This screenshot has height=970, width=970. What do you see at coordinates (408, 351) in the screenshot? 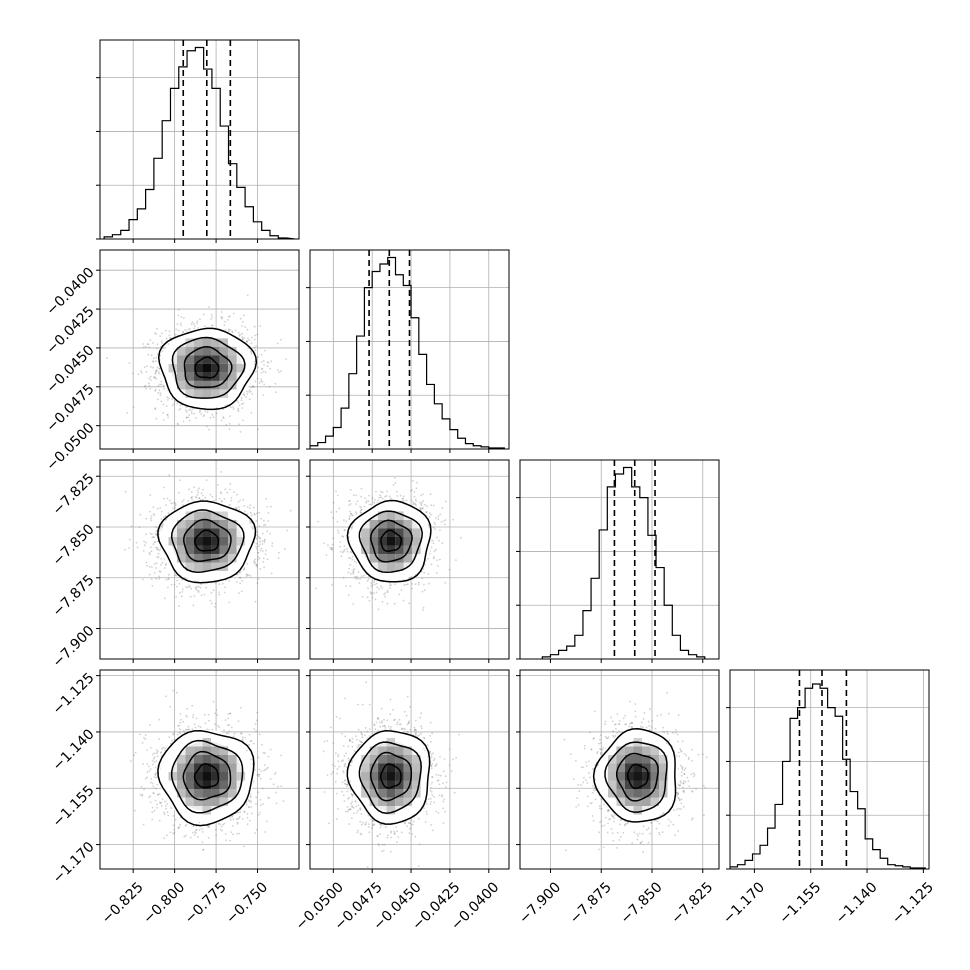
I see `histogram-panel-p1` at bounding box center [408, 351].